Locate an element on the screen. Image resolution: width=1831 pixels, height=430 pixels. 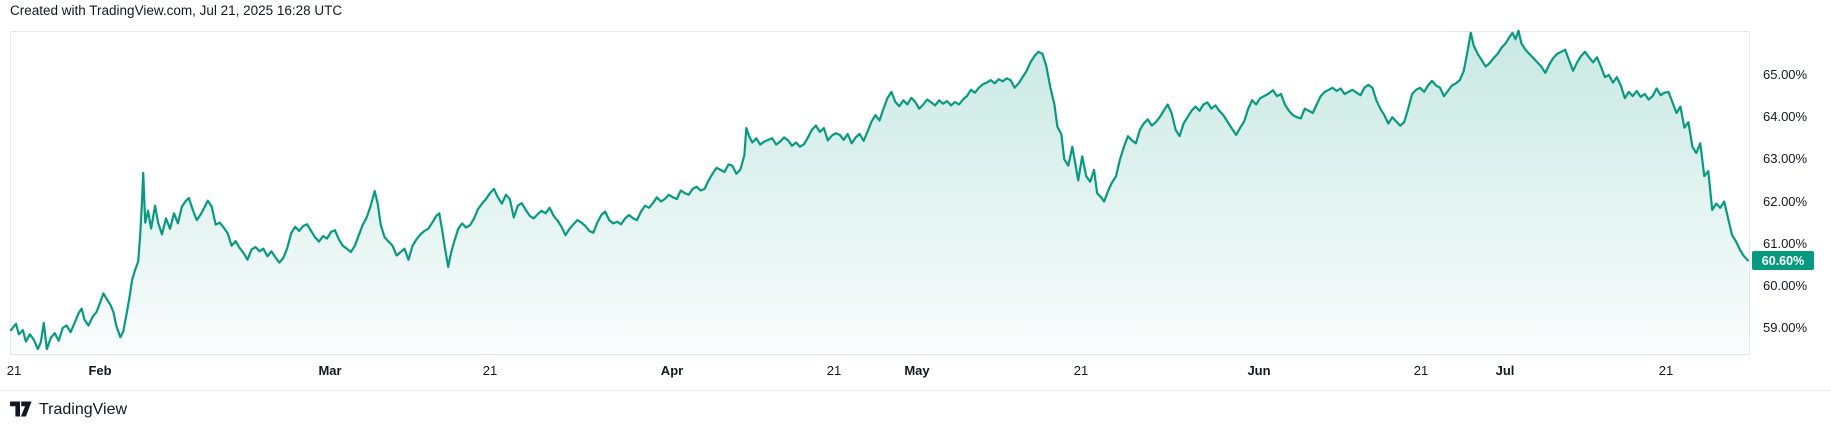
price-scale-label: 60.00% is located at coordinates (1785, 285).